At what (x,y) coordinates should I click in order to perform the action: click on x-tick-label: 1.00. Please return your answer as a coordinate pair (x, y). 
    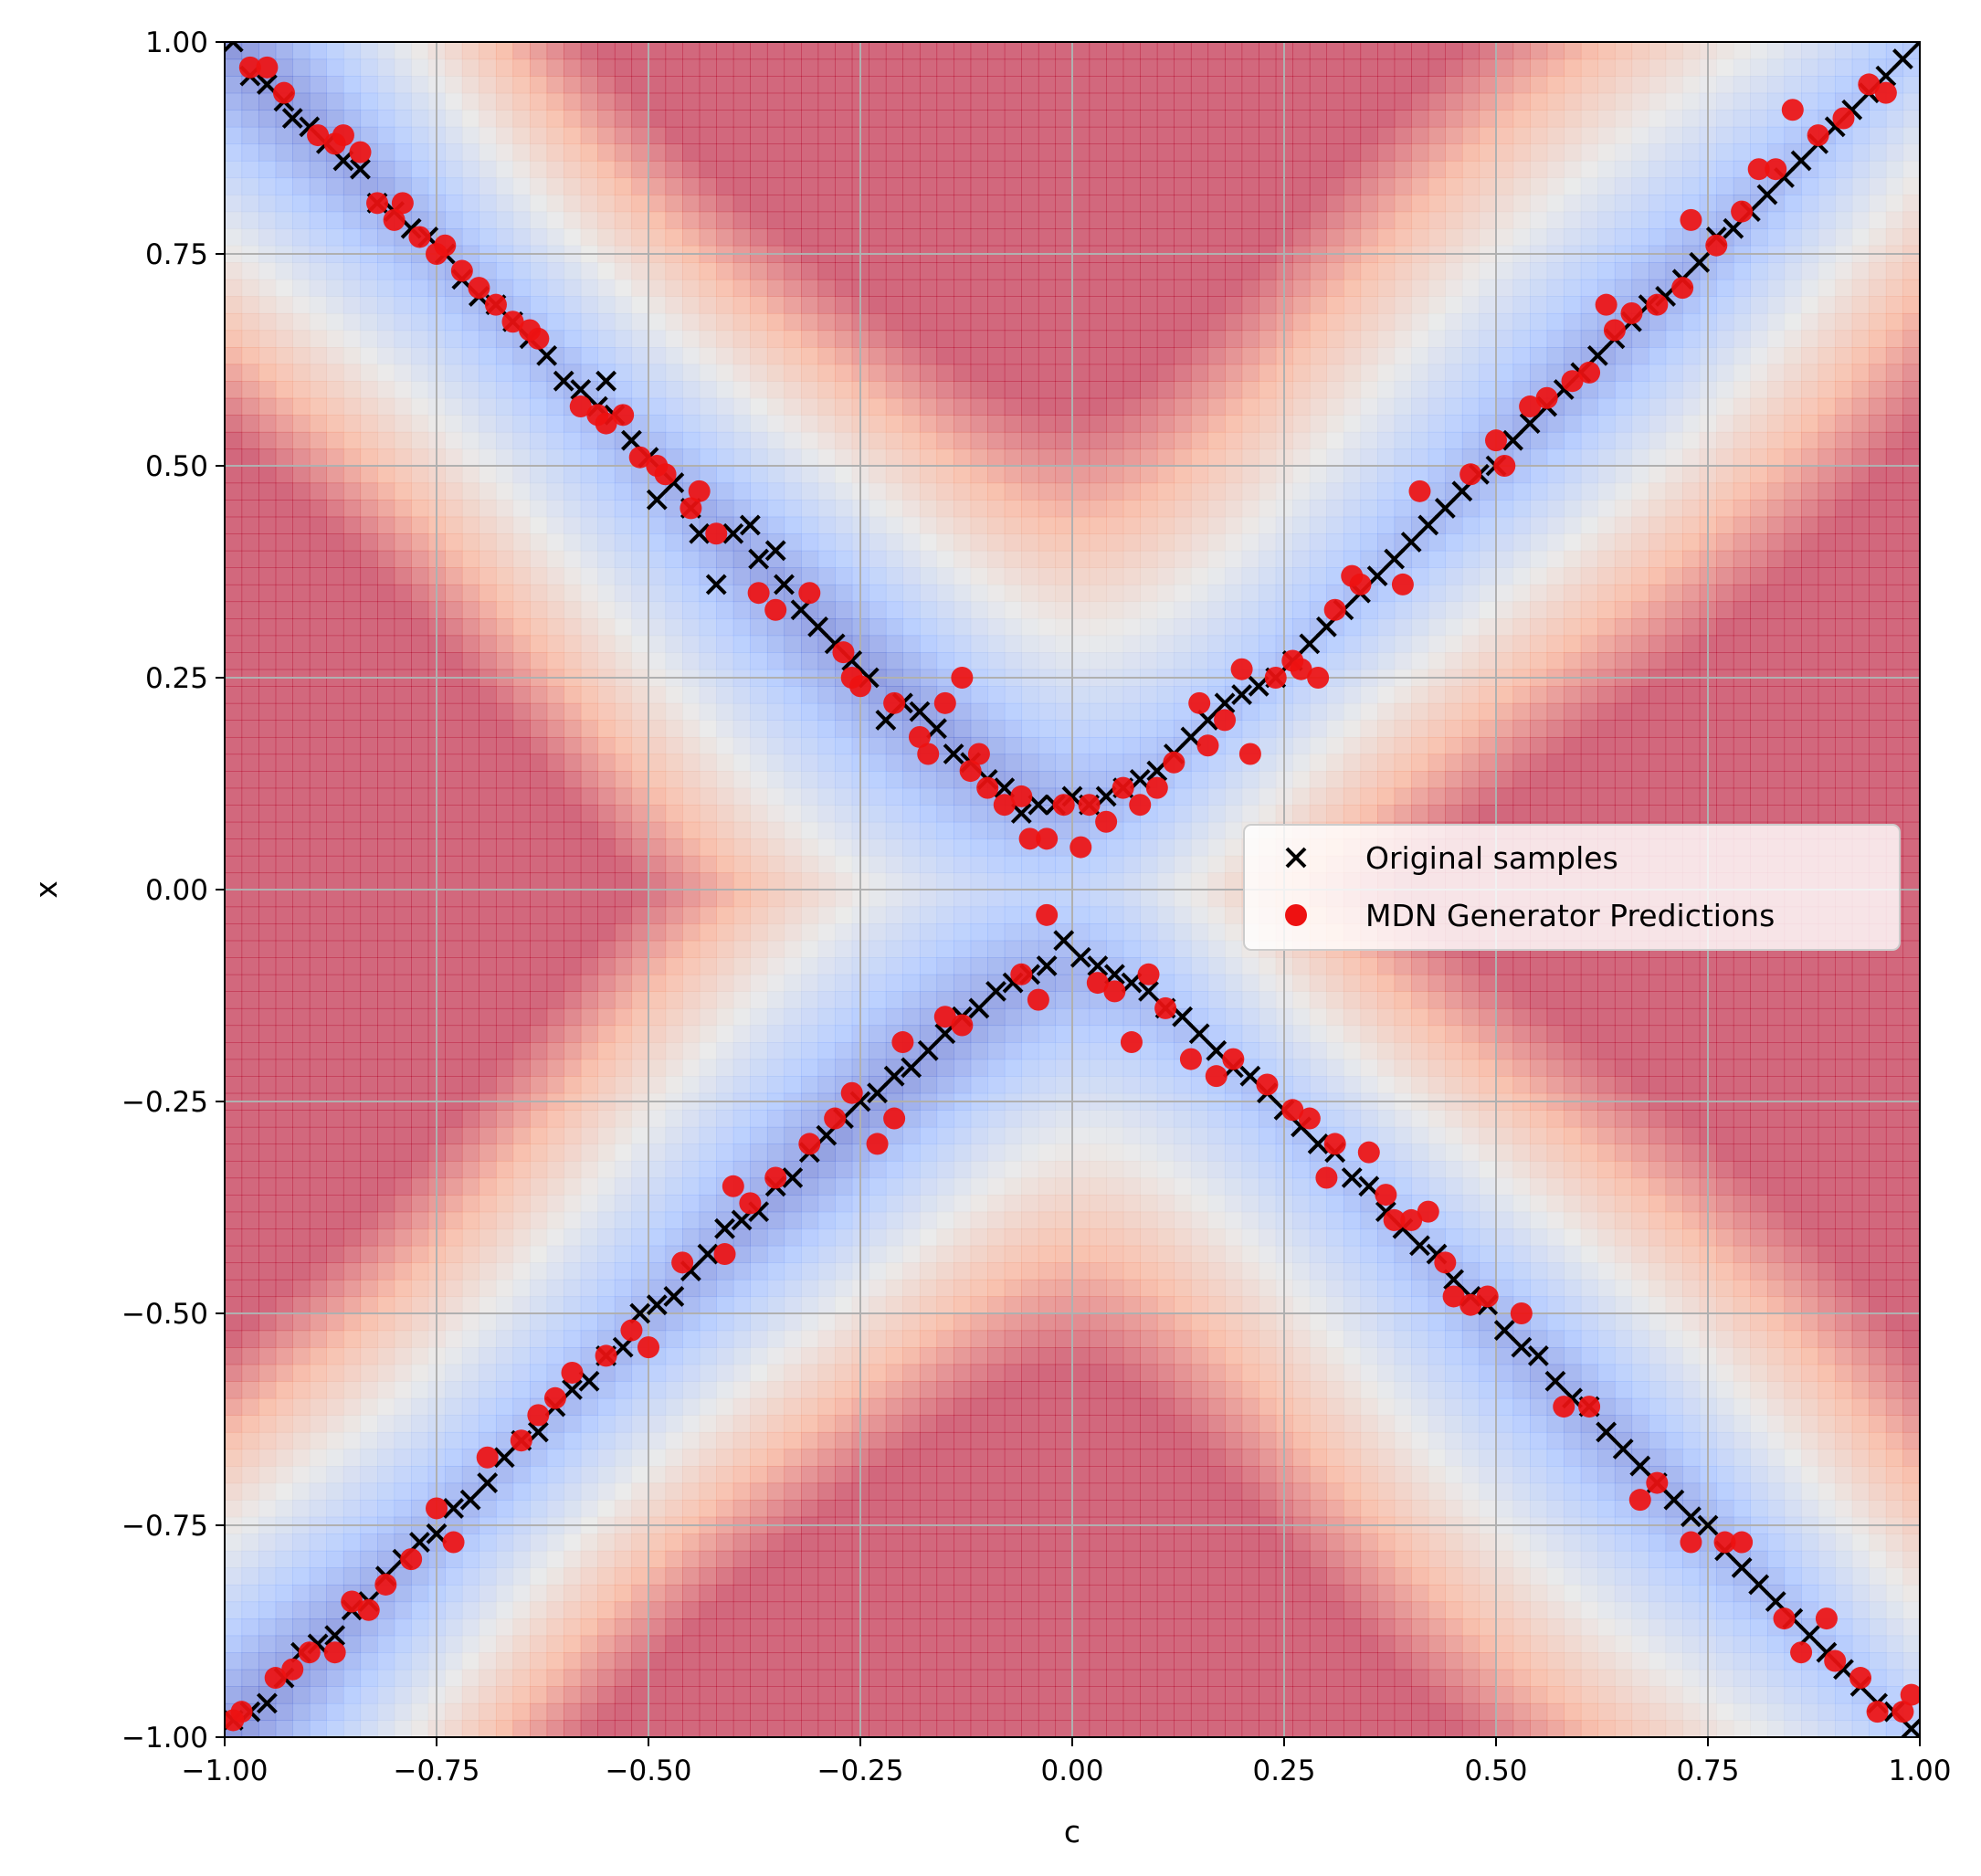
    Looking at the image, I should click on (1920, 1771).